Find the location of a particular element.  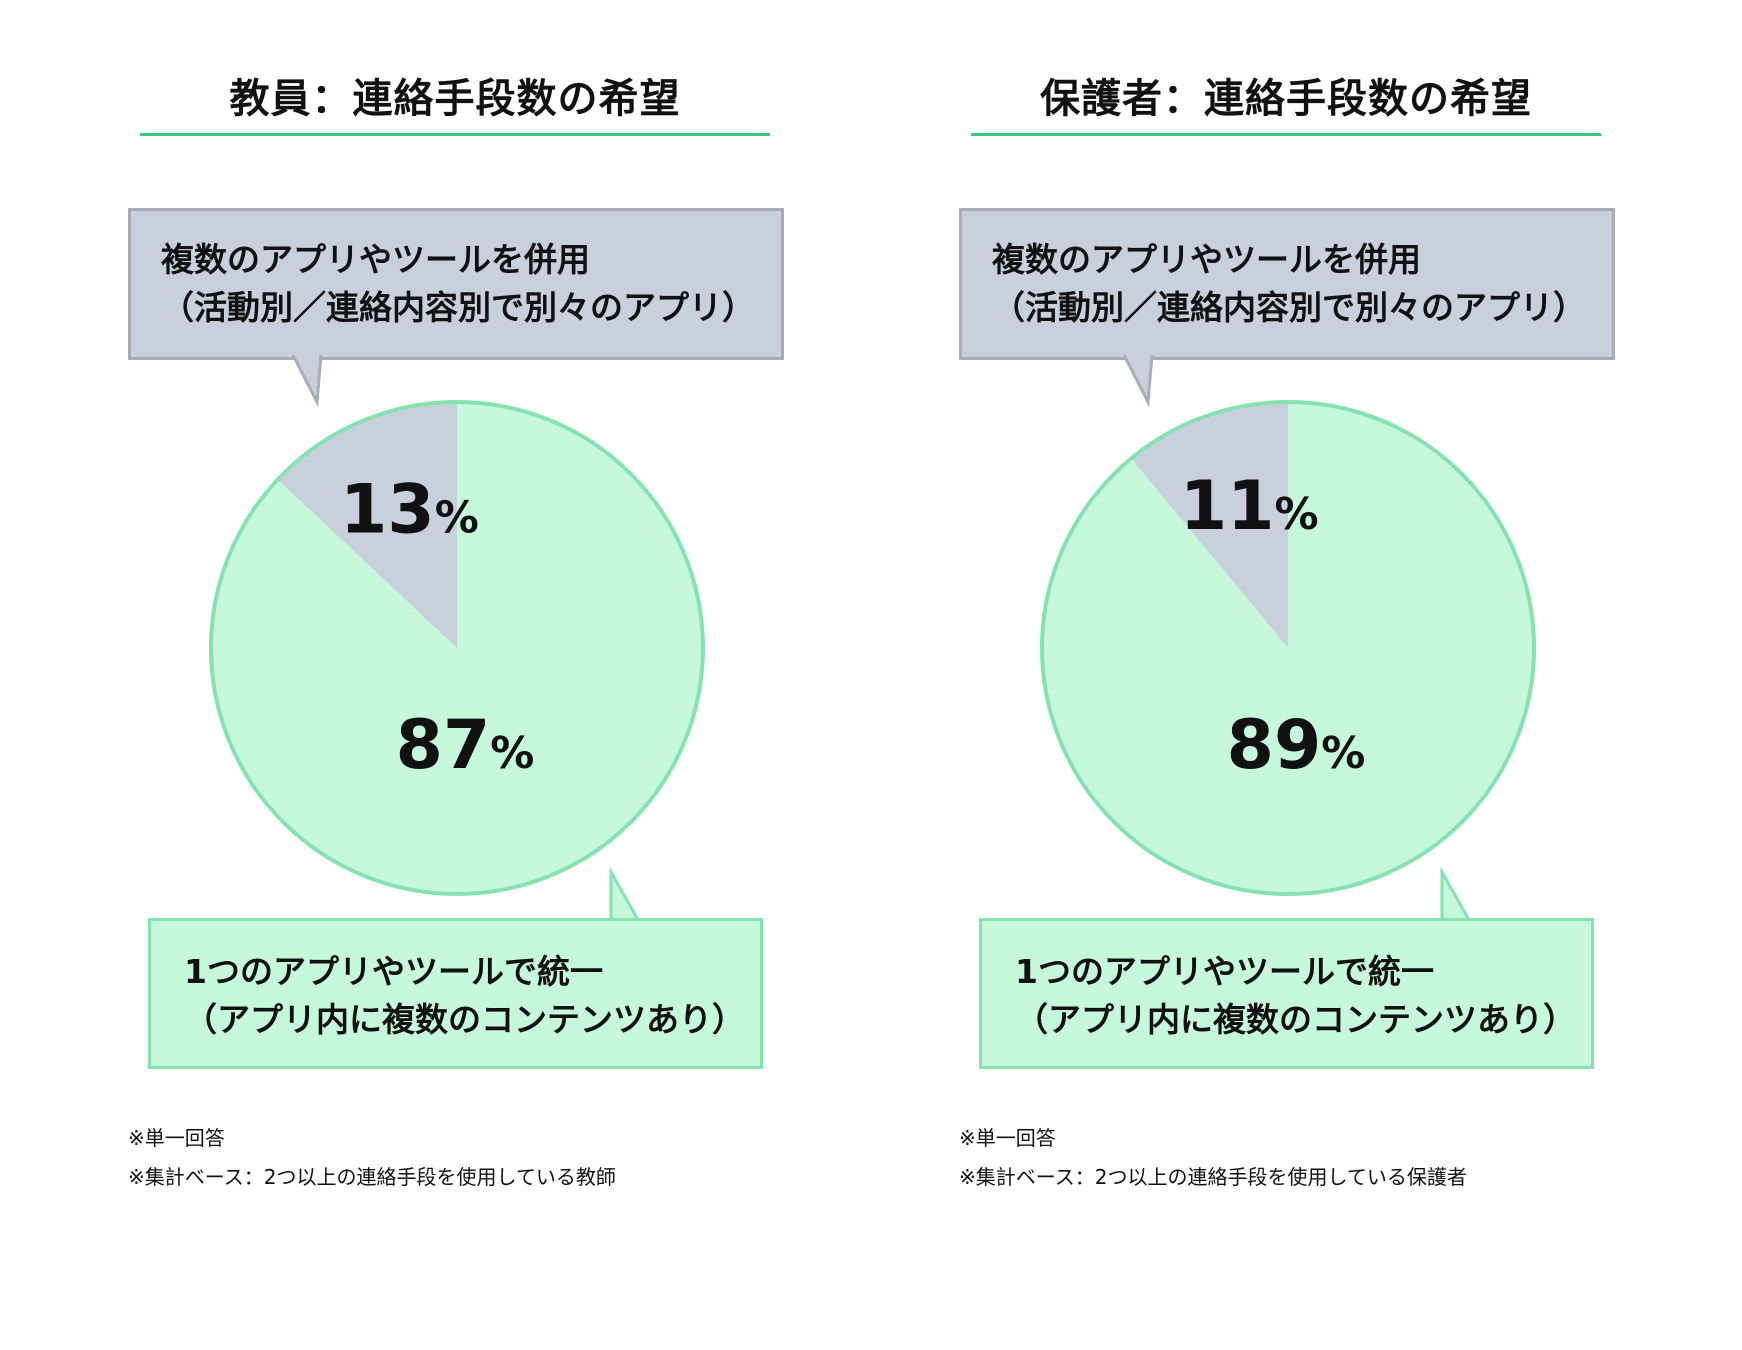

footnote-base: ※集計ベース：2つ以上の連絡手段を使用している保護者 is located at coordinates (1213, 1177).